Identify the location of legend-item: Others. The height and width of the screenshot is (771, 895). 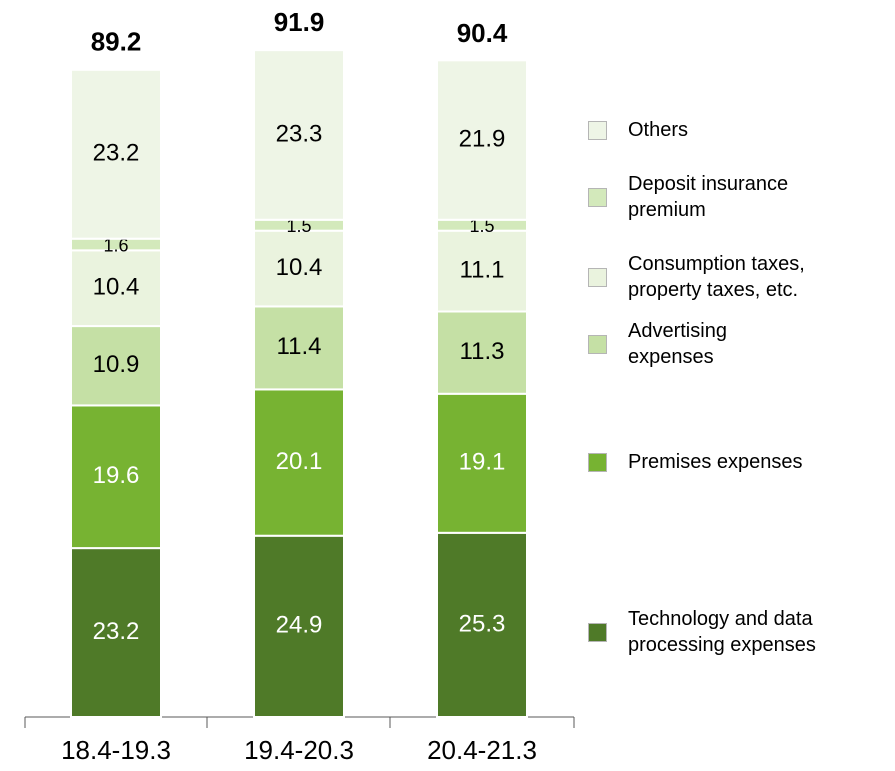
(638, 130).